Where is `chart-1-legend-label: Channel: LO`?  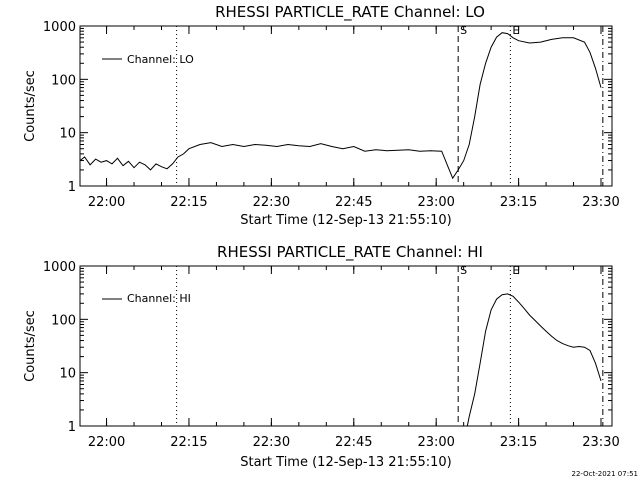
chart-1-legend-label: Channel: LO is located at coordinates (160, 59).